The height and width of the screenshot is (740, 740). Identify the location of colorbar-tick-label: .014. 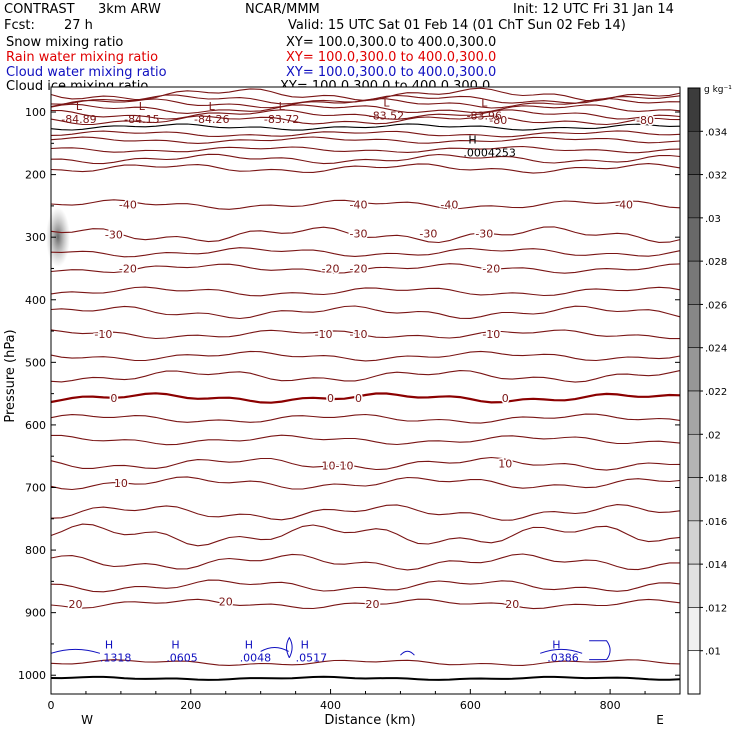
(716, 565).